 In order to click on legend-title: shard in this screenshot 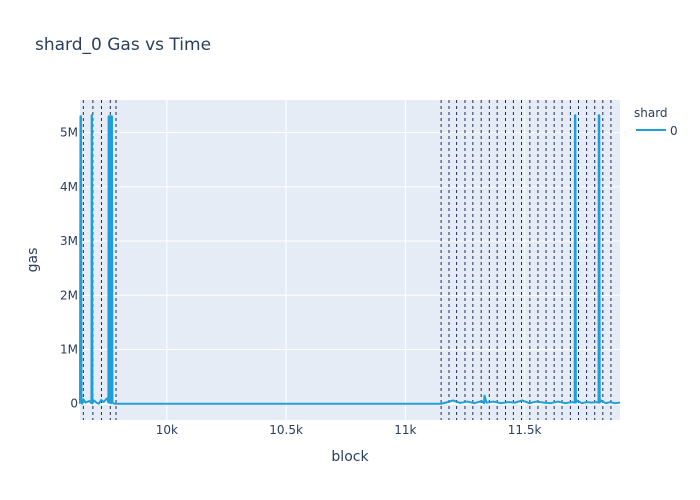, I will do `click(651, 113)`.